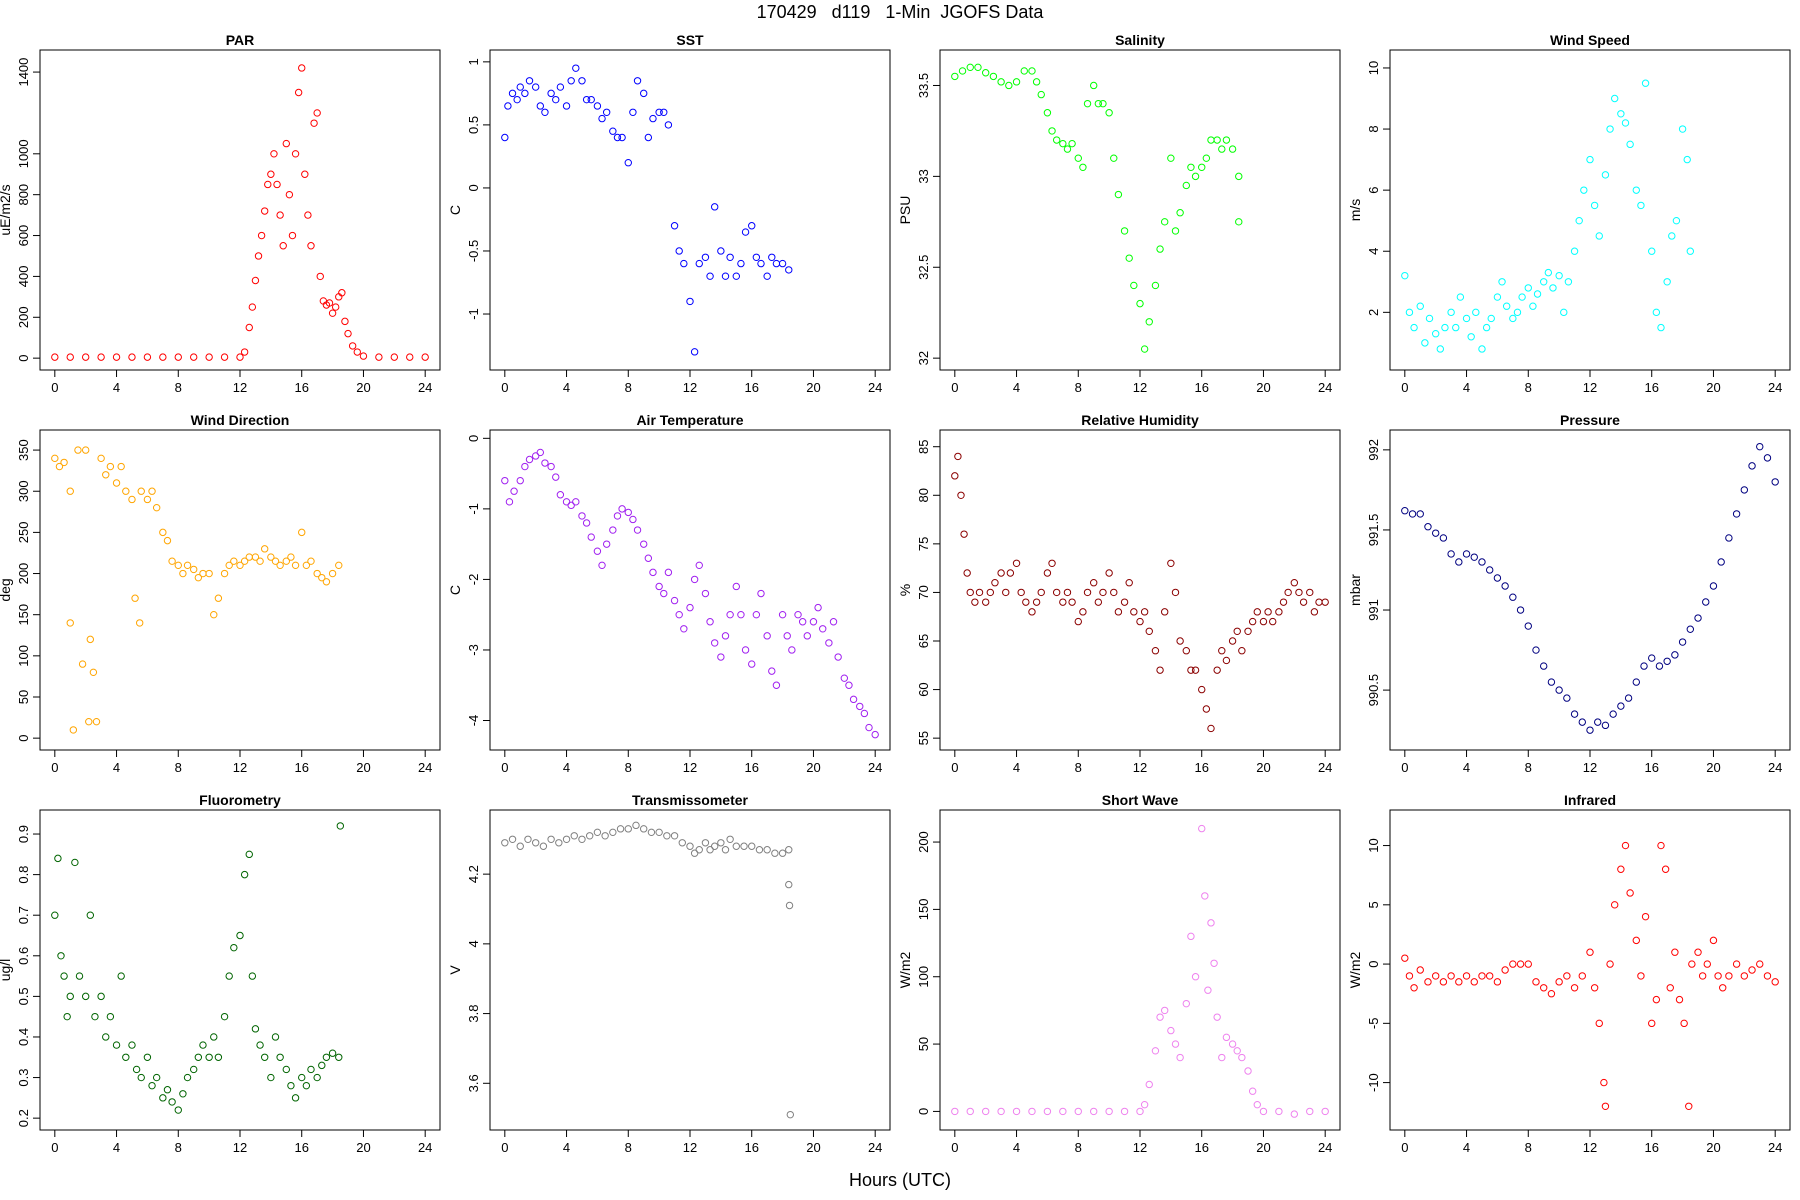 The height and width of the screenshot is (1200, 1800). Describe the element at coordinates (473, 1014) in the screenshot. I see `y-tick-label: 3.8` at that location.